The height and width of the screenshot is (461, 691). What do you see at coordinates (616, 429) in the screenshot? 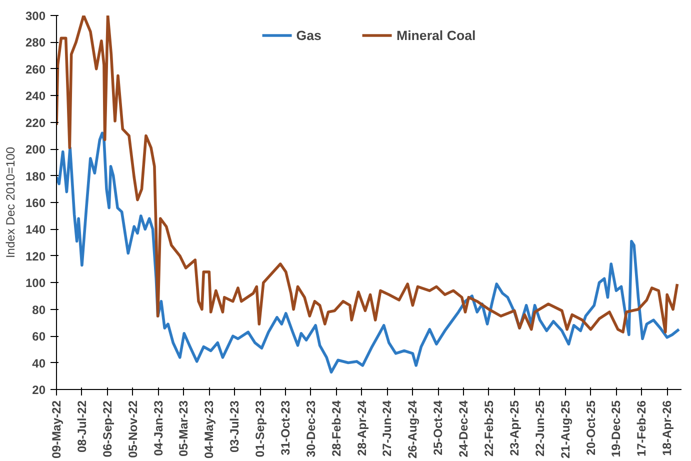
I see `x-tick-label: 19-Dec-25` at bounding box center [616, 429].